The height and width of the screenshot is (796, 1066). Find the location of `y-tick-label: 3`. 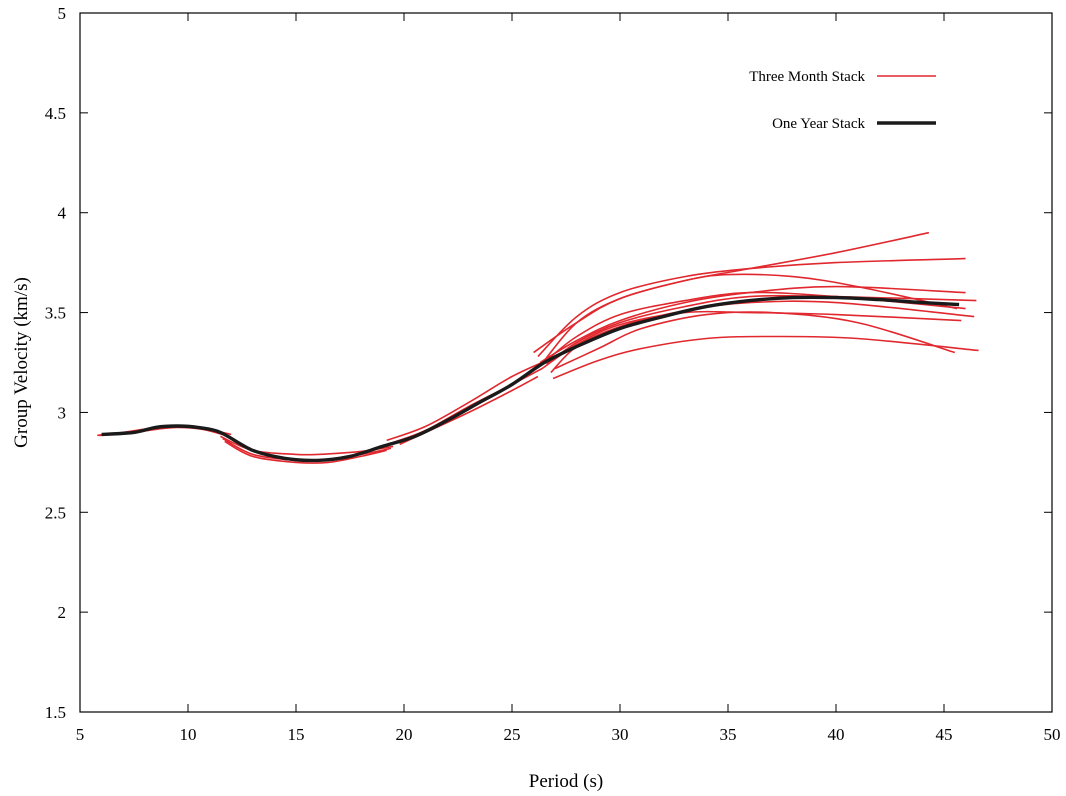

y-tick-label: 3 is located at coordinates (62, 412).